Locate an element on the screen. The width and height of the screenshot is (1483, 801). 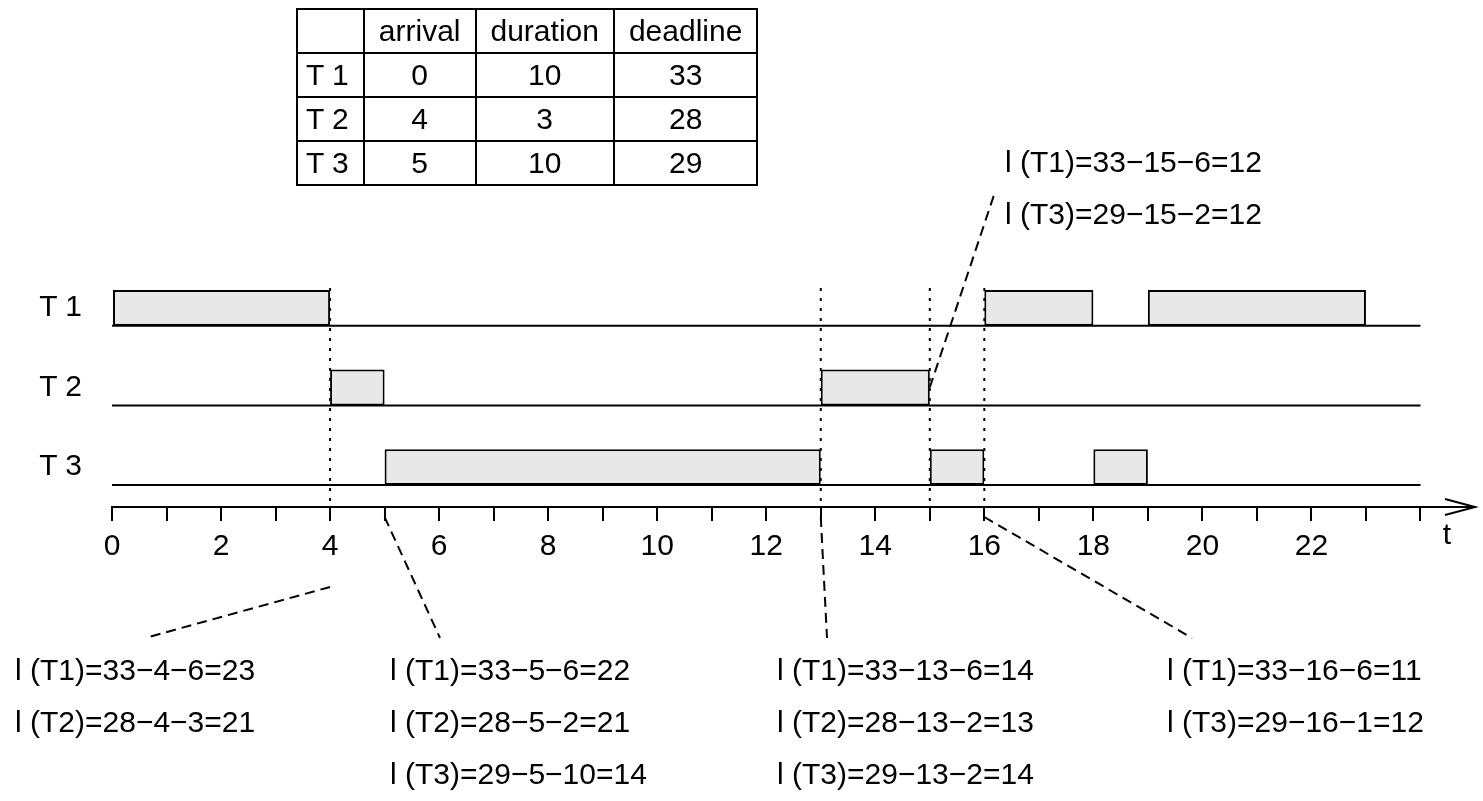
x-tick-label: 20 is located at coordinates (1202, 545).